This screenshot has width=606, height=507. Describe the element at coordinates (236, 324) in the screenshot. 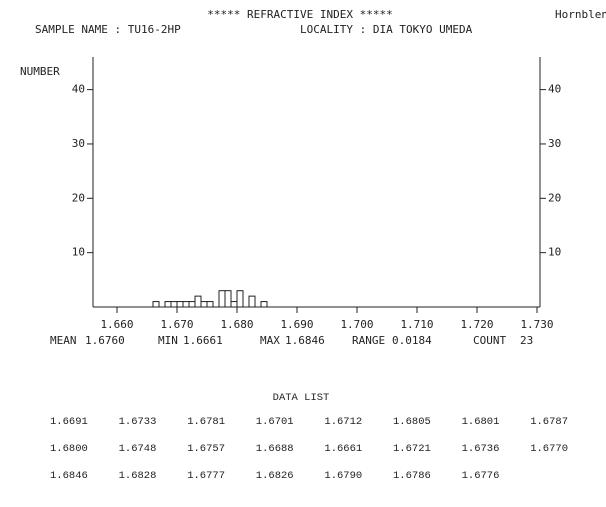

I see `x-tick-label: 1.680` at that location.